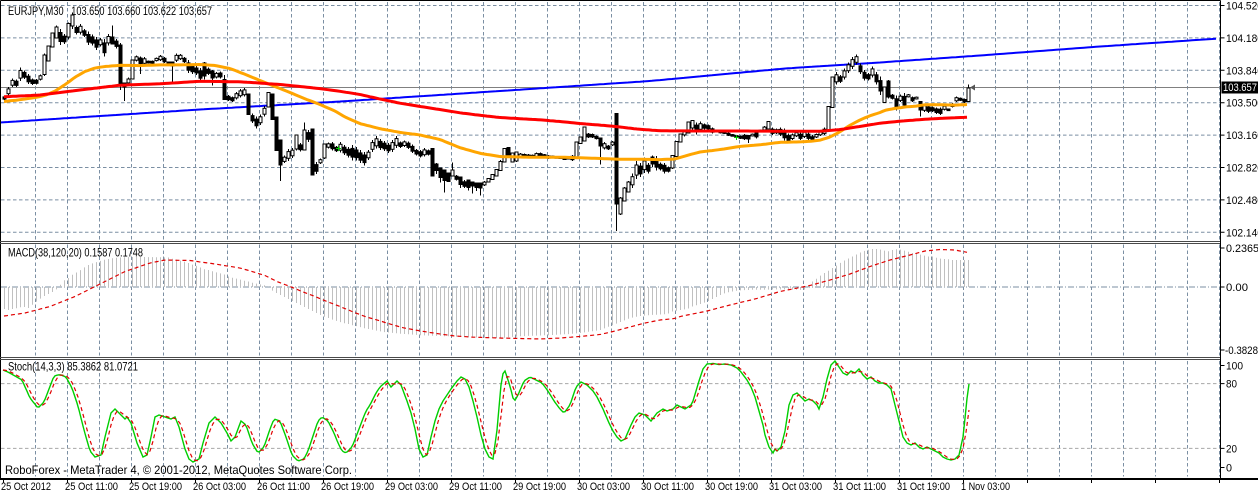  What do you see at coordinates (923, 487) in the screenshot?
I see `svg-text: 31 Oct 19:00` at bounding box center [923, 487].